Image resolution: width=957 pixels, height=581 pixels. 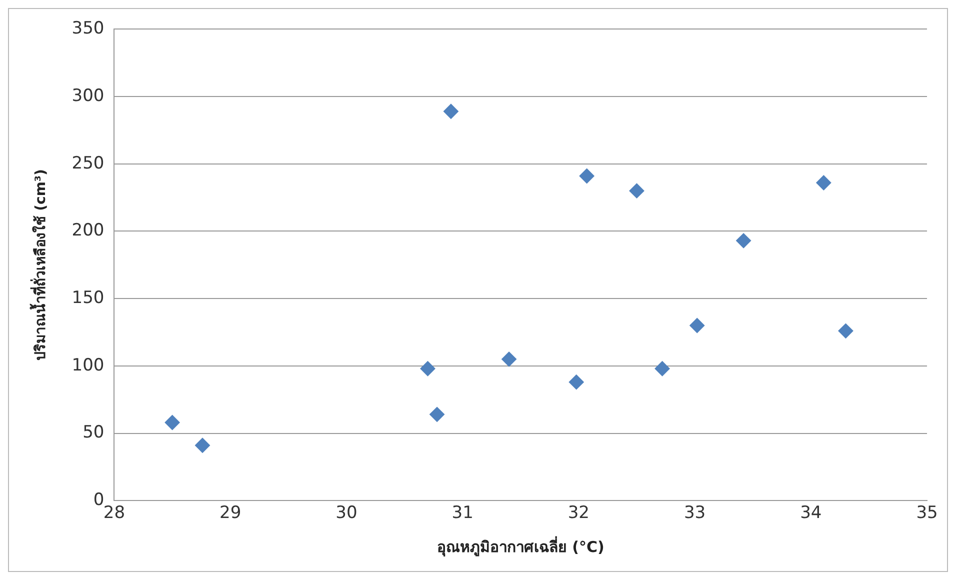 What do you see at coordinates (927, 513) in the screenshot?
I see `x-tick-label: 35` at bounding box center [927, 513].